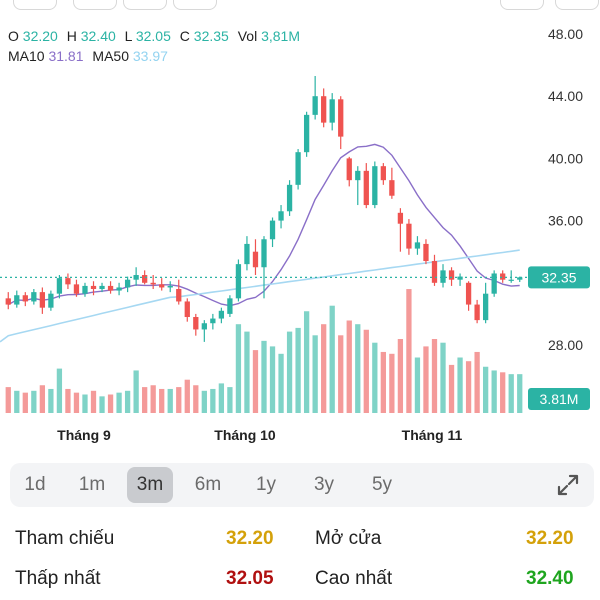  What do you see at coordinates (208, 484) in the screenshot?
I see `range-button-6m: 6m` at bounding box center [208, 484].